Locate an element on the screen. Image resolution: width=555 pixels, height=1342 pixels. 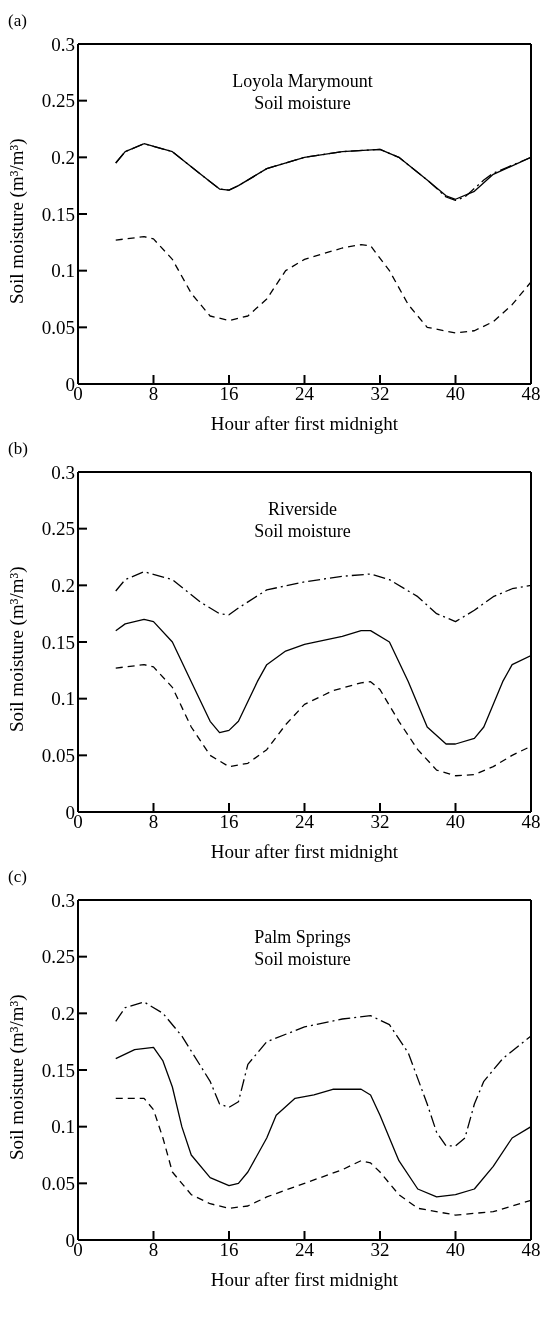
annotation: Loyola Marymount is located at coordinates (302, 81).